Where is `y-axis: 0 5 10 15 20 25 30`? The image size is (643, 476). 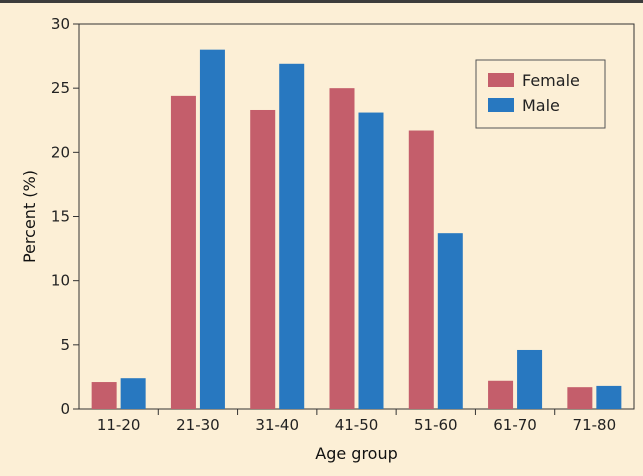 y-axis: 0 5 10 15 20 25 30 is located at coordinates (65, 216).